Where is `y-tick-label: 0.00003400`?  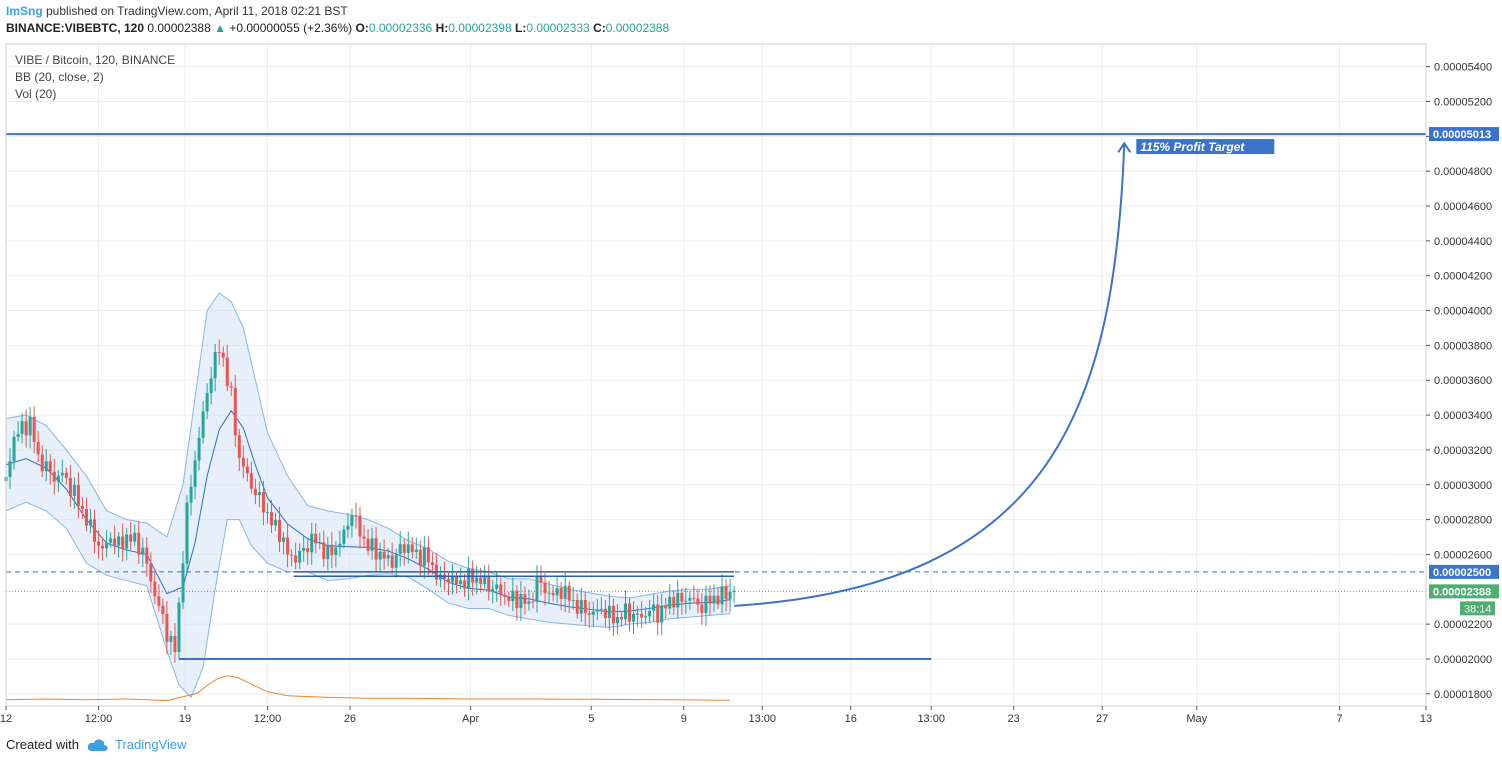
y-tick-label: 0.00003400 is located at coordinates (1463, 416).